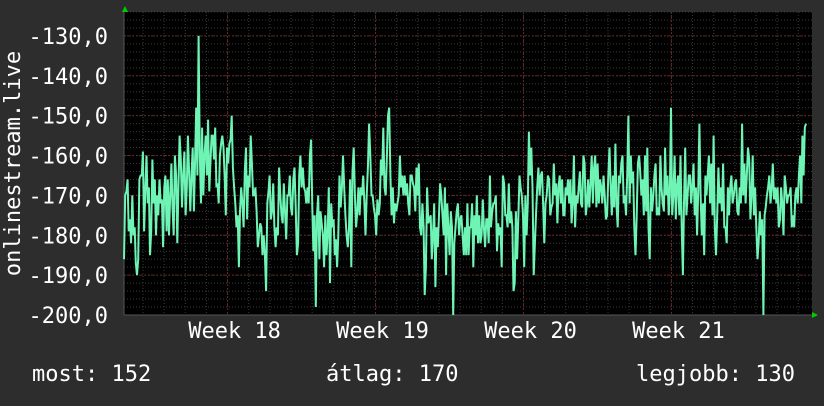 This screenshot has width=824, height=406. Describe the element at coordinates (68, 276) in the screenshot. I see `y-tick-label: -190,0` at that location.